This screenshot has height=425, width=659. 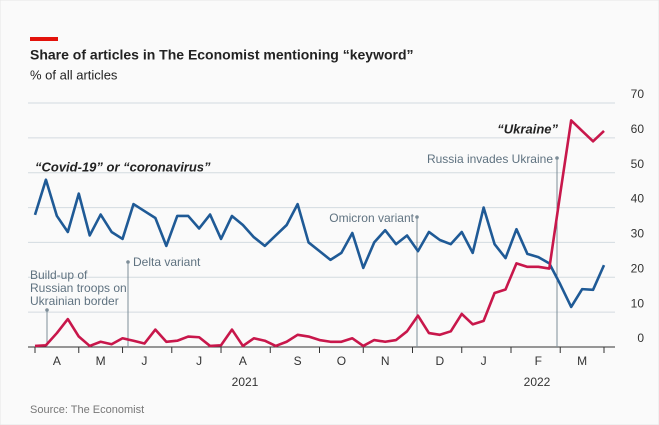 I want to click on y-tick-label: 0, so click(x=640, y=338).